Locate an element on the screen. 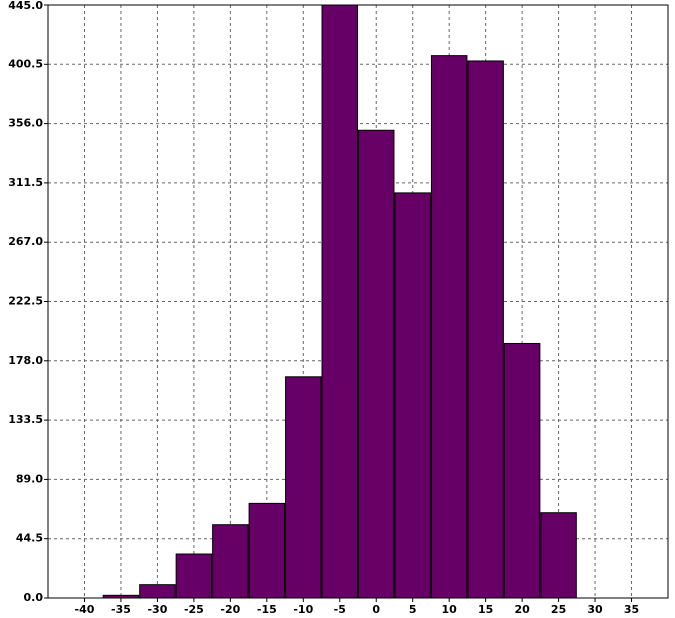 Image resolution: width=675 pixels, height=618 pixels. x-tick-label: 25 is located at coordinates (558, 609).